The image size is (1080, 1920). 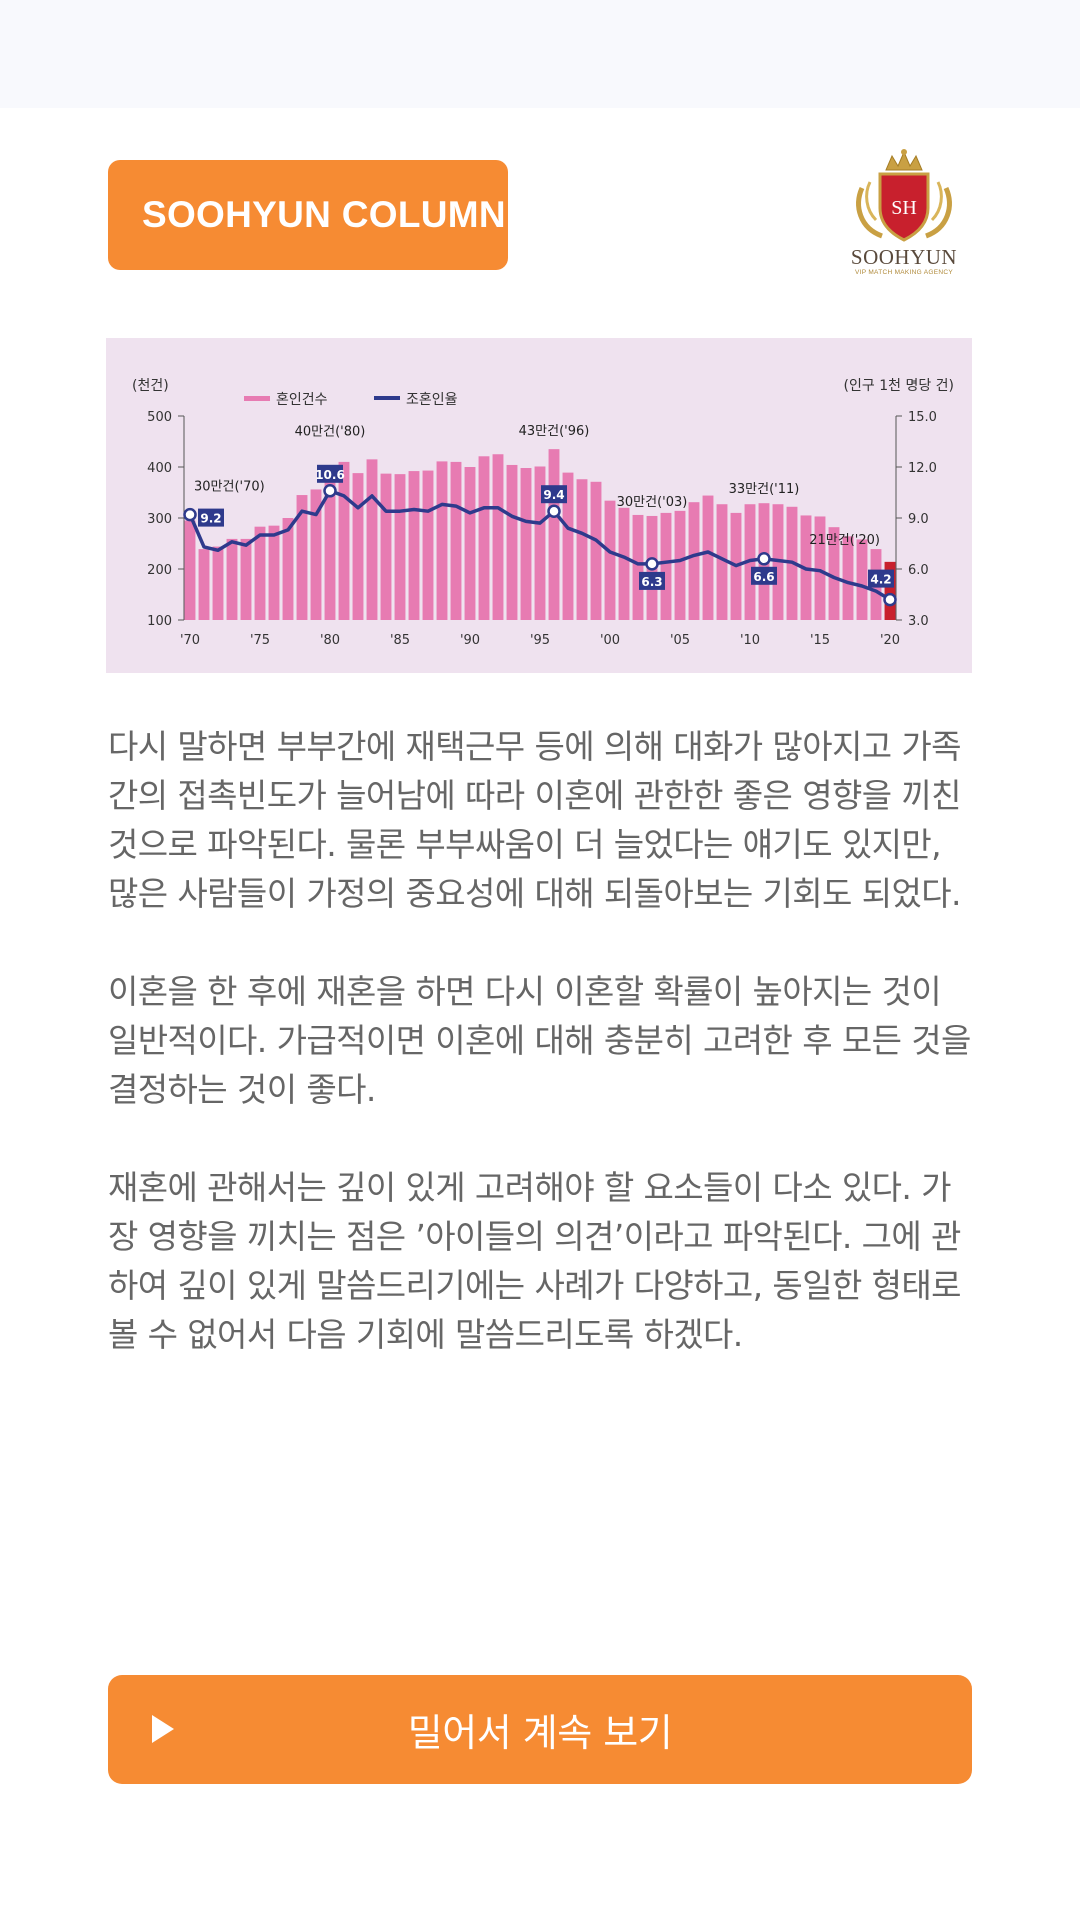 I want to click on count-annotation-2020: 21만건('20), so click(x=844, y=540).